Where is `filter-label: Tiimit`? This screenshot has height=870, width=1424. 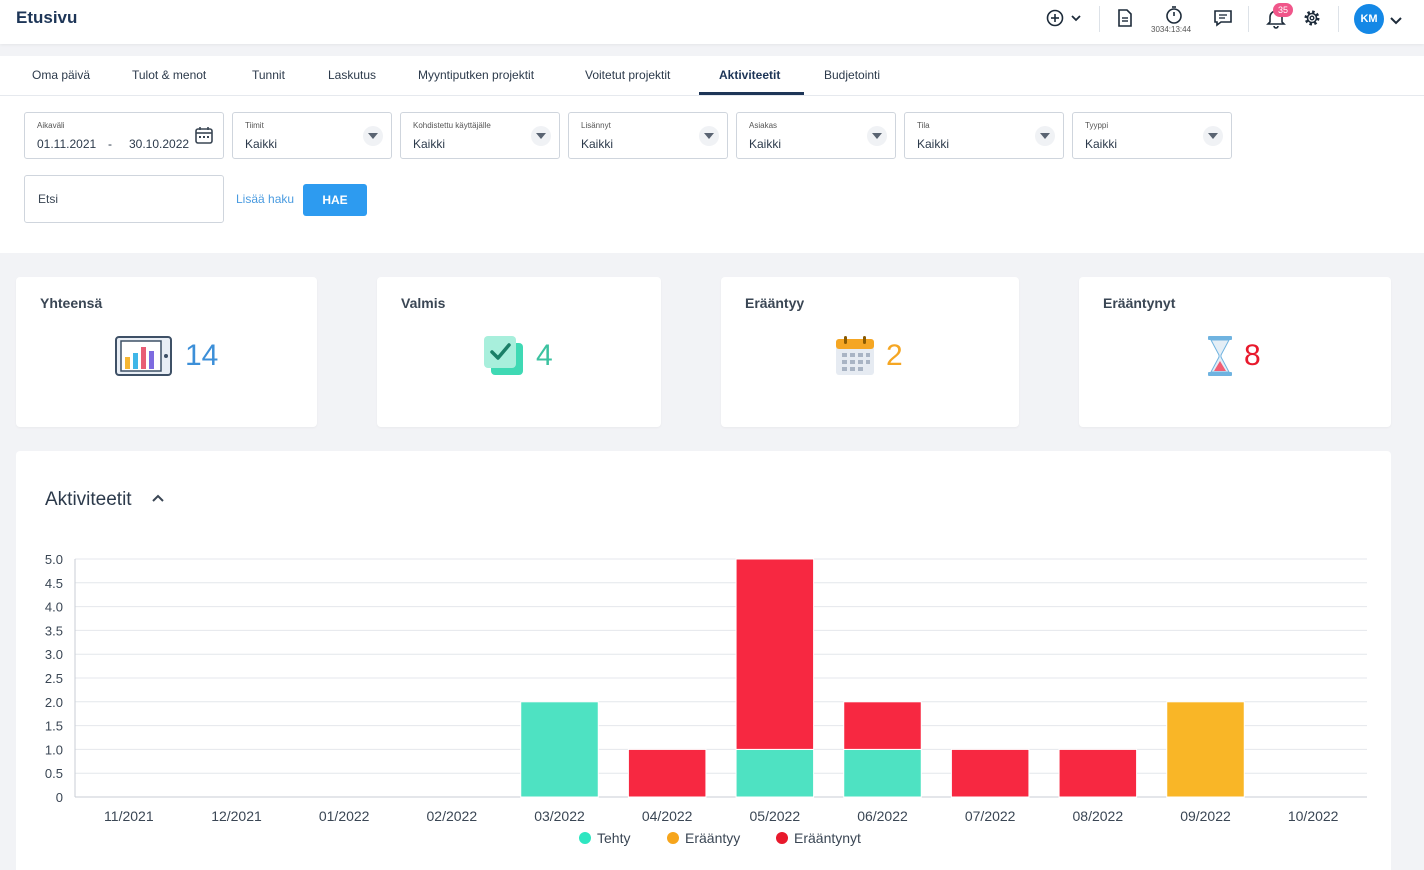 filter-label: Tiimit is located at coordinates (254, 125).